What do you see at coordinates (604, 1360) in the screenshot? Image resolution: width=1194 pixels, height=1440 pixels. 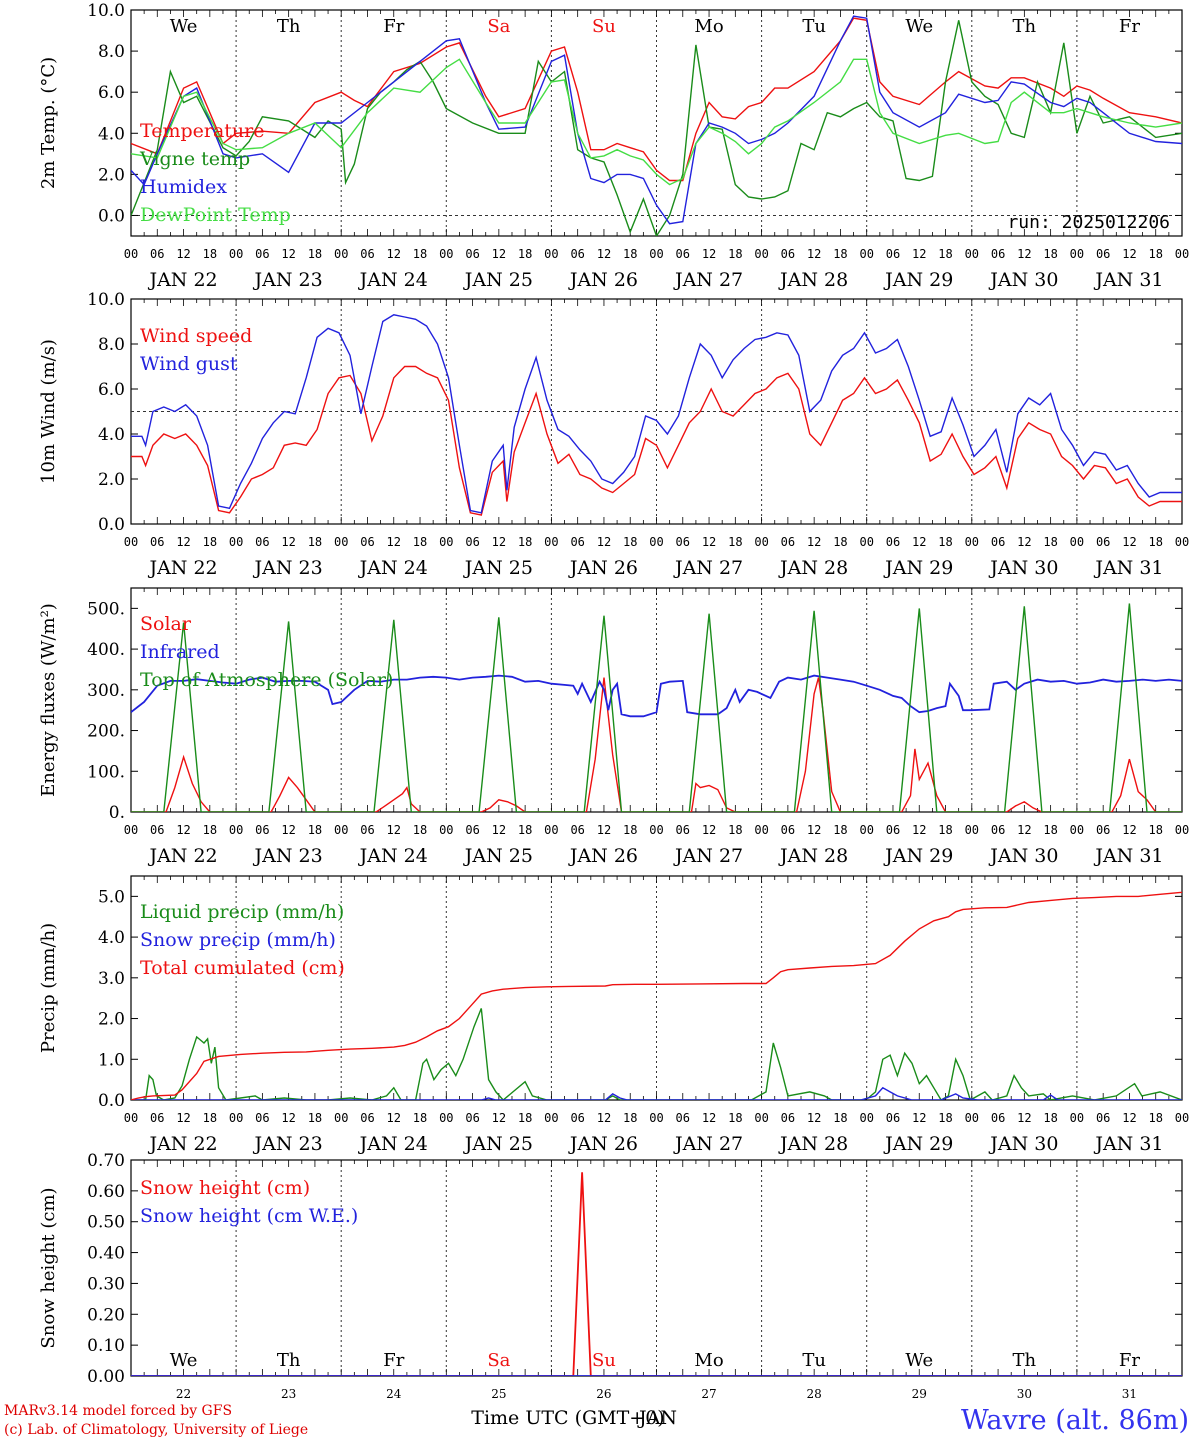 I see `day-label: Su` at bounding box center [604, 1360].